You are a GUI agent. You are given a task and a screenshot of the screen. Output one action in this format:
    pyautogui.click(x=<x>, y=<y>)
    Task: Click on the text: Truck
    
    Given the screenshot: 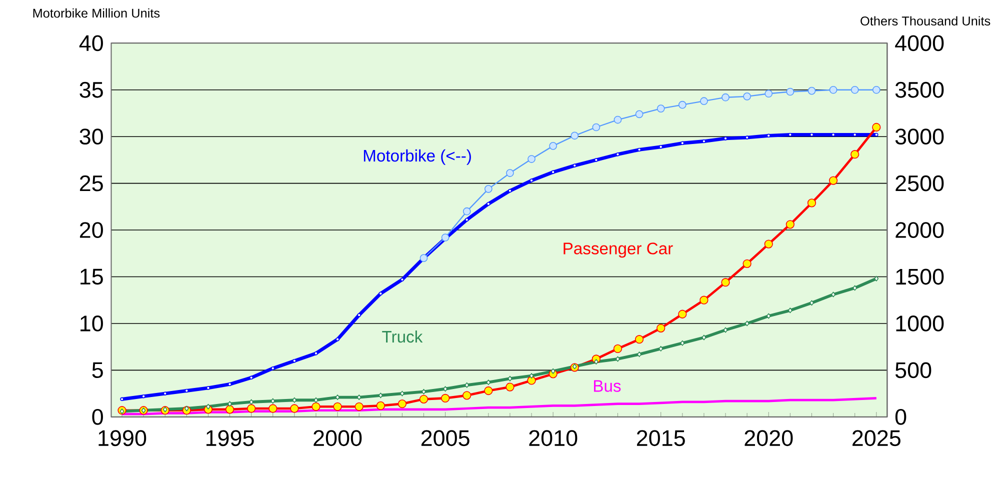 What is the action you would take?
    pyautogui.click(x=402, y=336)
    